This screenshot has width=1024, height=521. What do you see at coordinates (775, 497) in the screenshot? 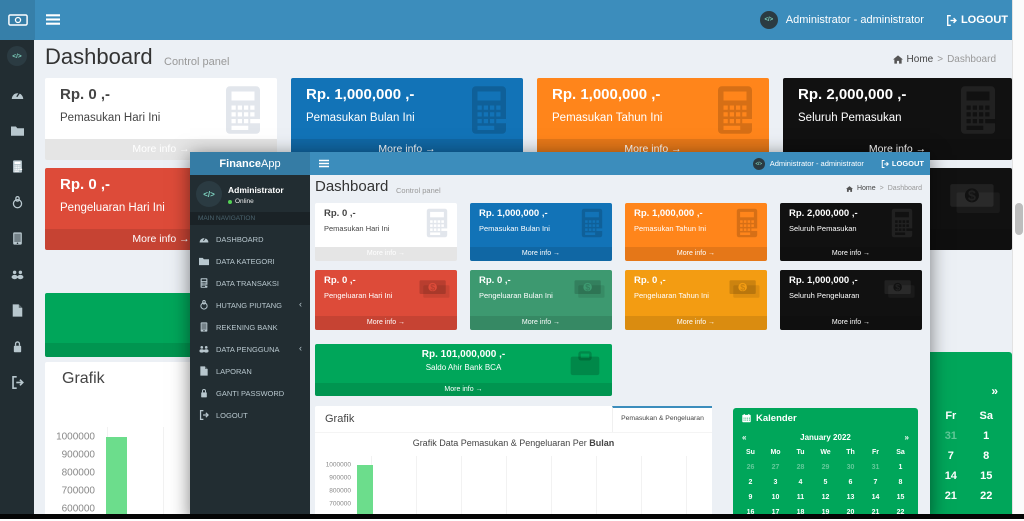
I see `calendar-date: 10` at bounding box center [775, 497].